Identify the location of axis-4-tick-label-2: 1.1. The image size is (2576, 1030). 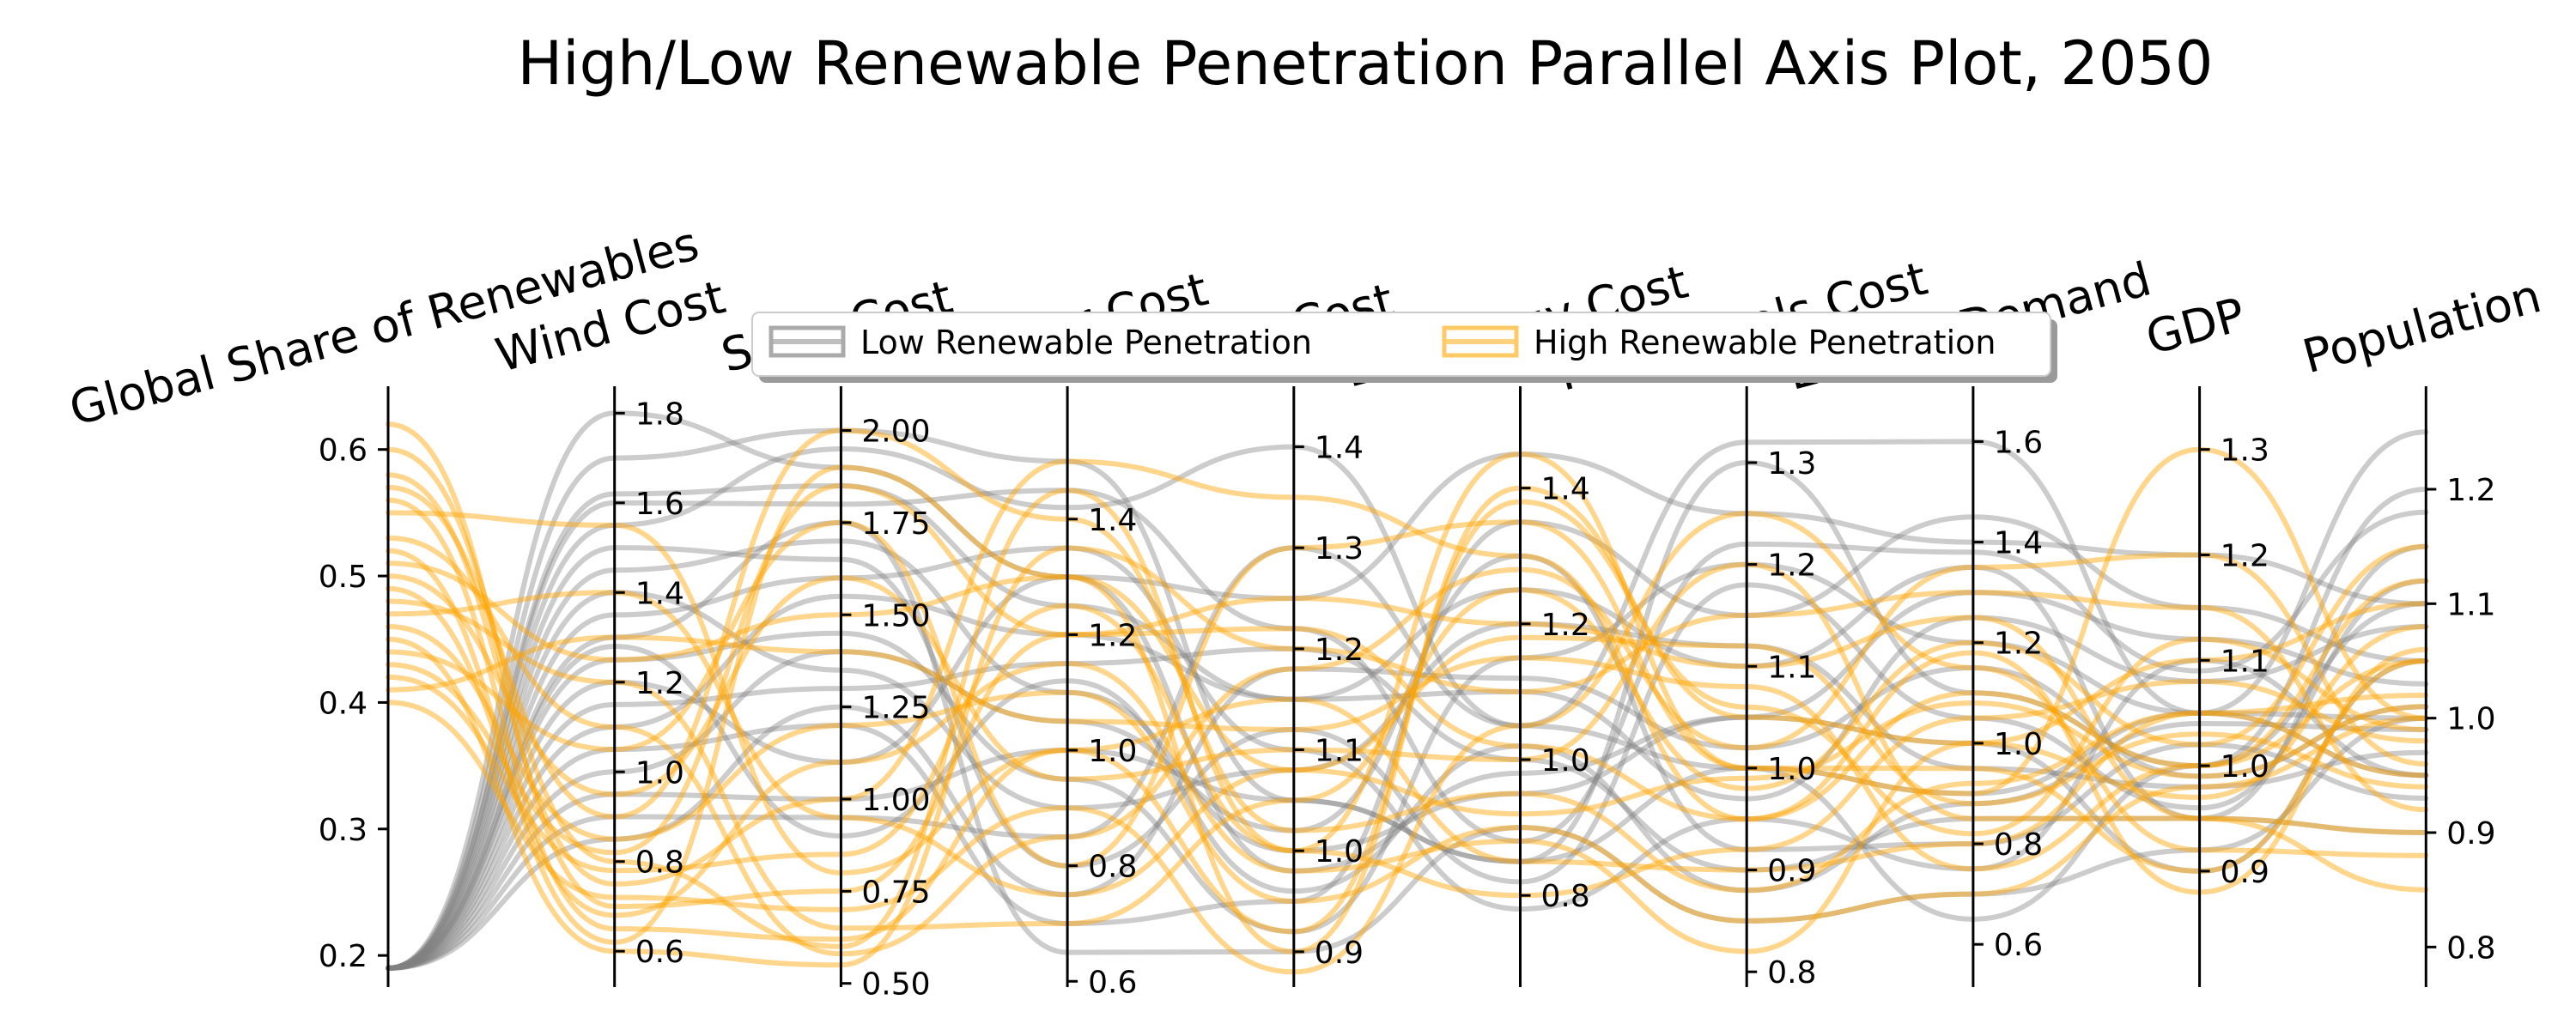
(1339, 751).